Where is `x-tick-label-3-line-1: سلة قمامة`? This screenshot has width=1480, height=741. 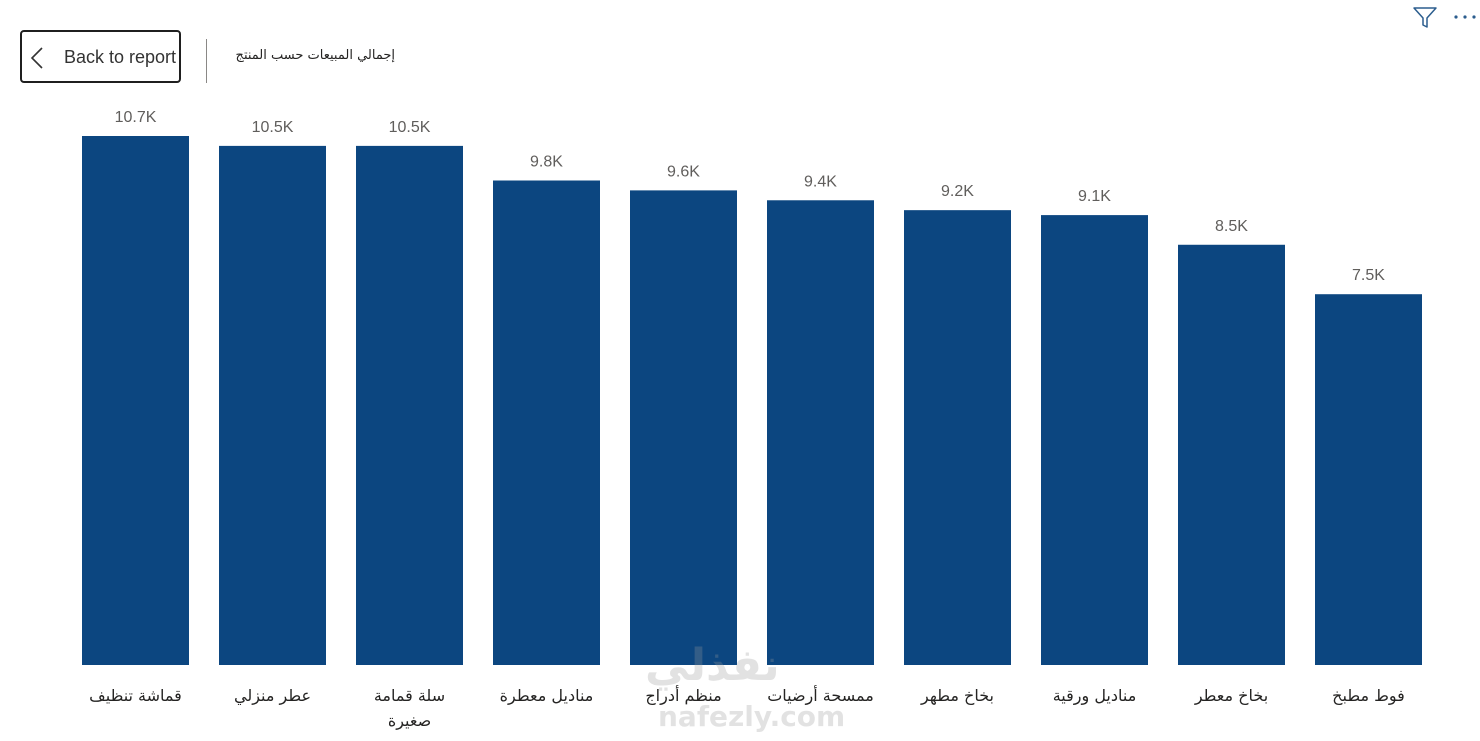
x-tick-label-3-line-1: سلة قمامة is located at coordinates (409, 695).